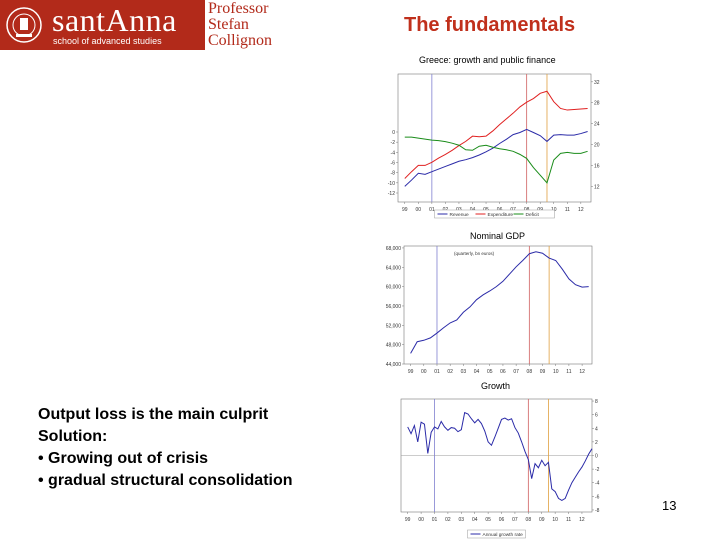 This screenshot has height=540, width=720. What do you see at coordinates (596, 457) in the screenshot?
I see `y-tick-label: 0` at bounding box center [596, 457].